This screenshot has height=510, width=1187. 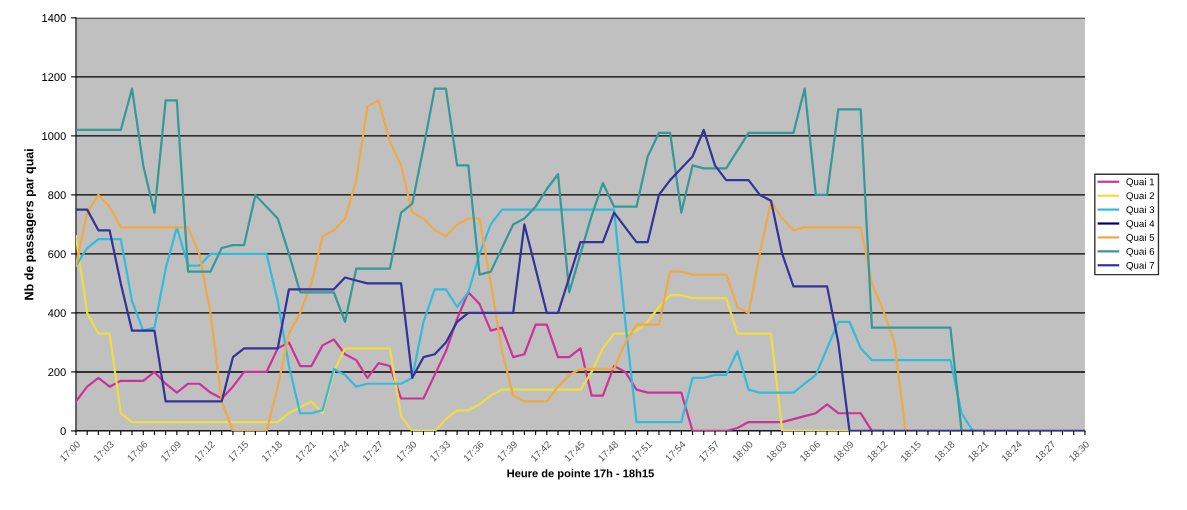 I want to click on legend-label: Quai 1, so click(x=1140, y=182).